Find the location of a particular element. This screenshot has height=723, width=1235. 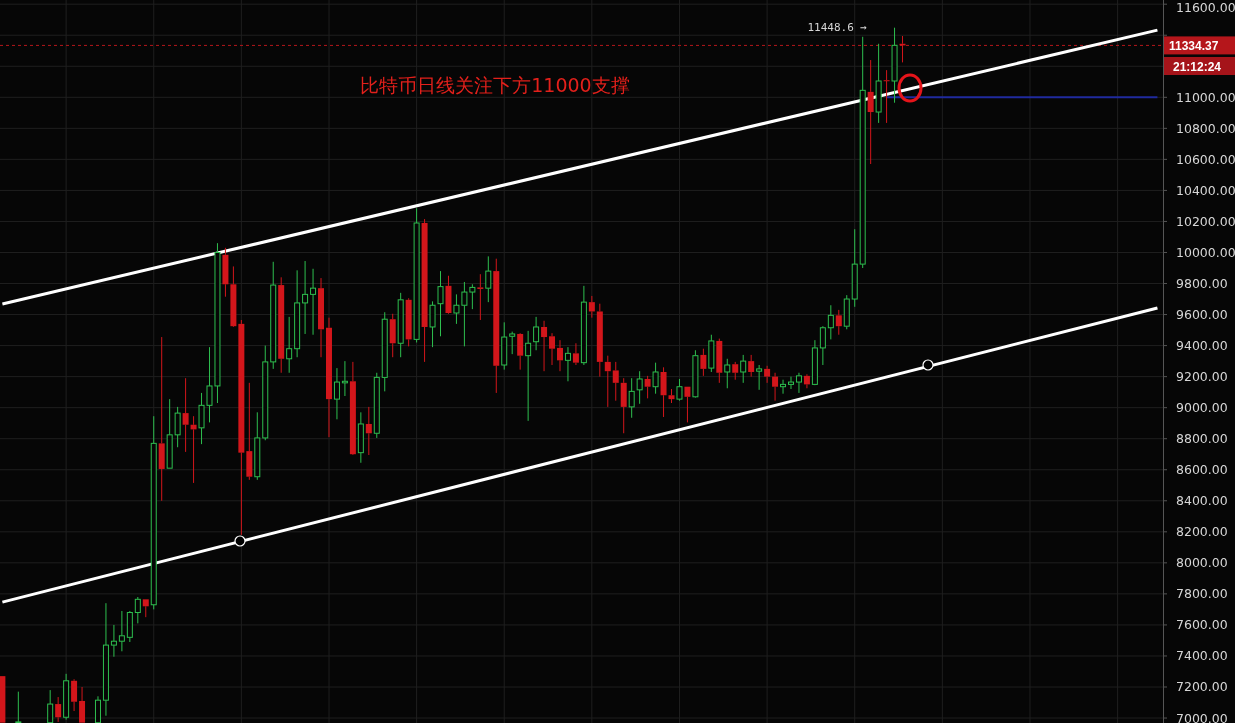

y-tick-label: 10000.00 is located at coordinates (1205, 252).